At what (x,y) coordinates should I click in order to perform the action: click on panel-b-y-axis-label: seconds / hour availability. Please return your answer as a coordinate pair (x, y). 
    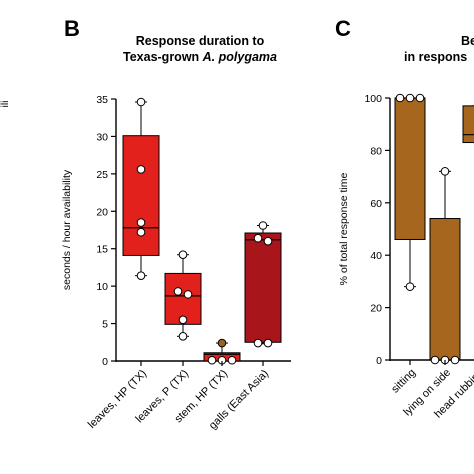
    Looking at the image, I should click on (67, 229).